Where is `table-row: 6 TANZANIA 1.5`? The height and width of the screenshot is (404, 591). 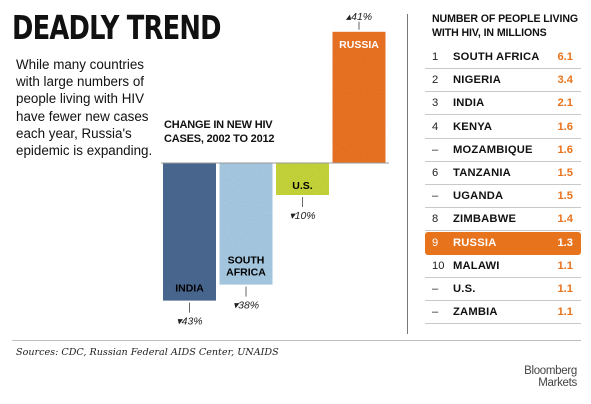
table-row: 6 TANZANIA 1.5 is located at coordinates (503, 173).